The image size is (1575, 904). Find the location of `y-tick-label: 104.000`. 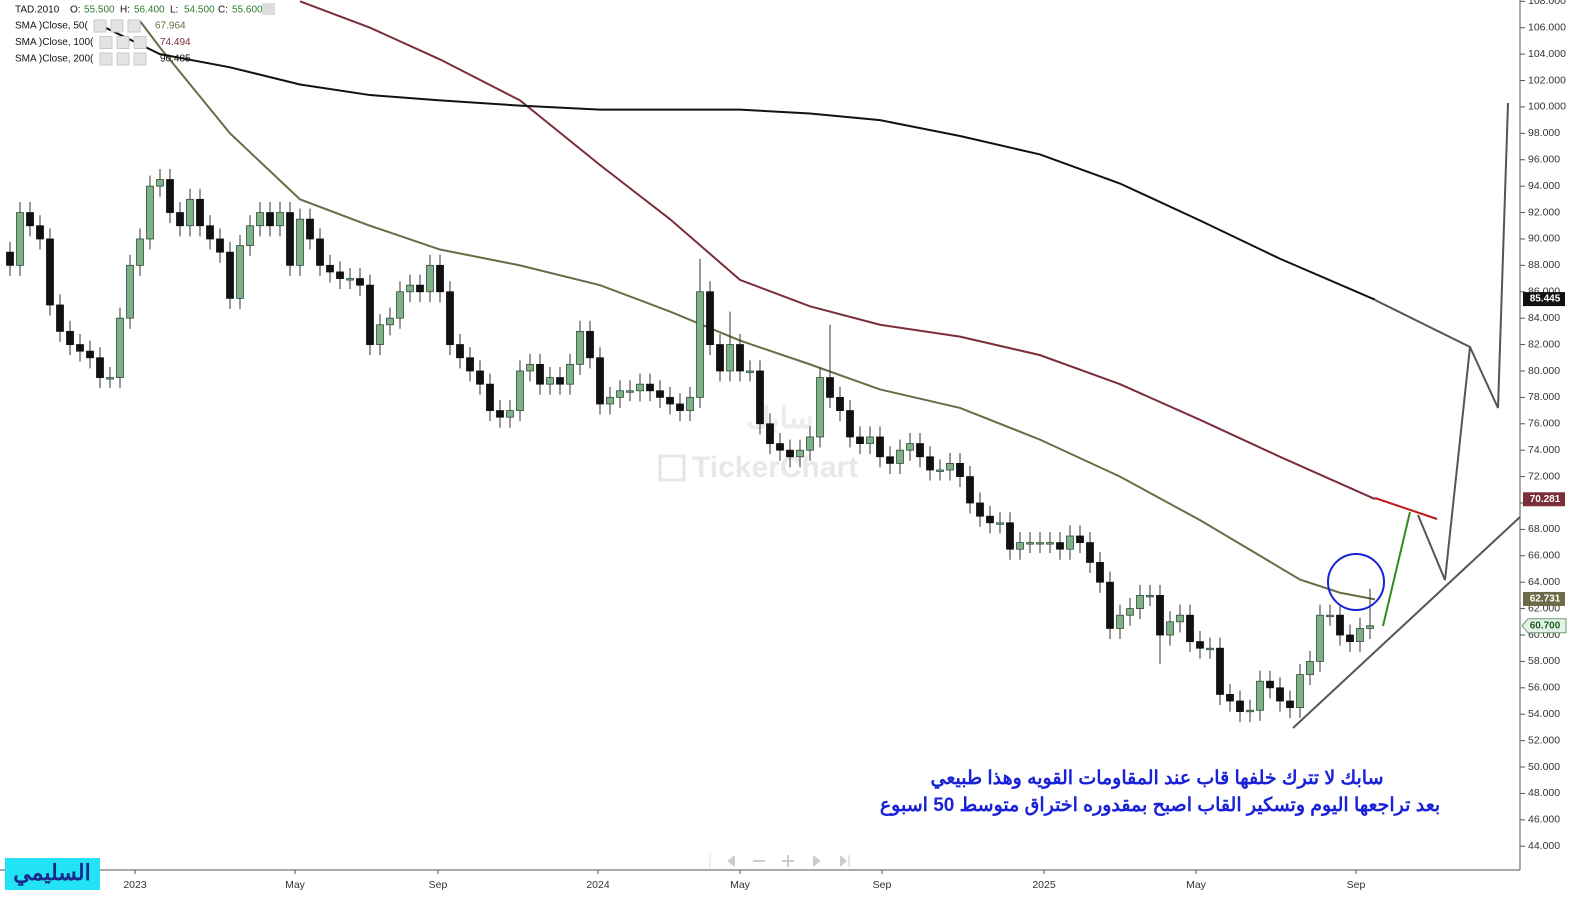

y-tick-label: 104.000 is located at coordinates (1547, 54).